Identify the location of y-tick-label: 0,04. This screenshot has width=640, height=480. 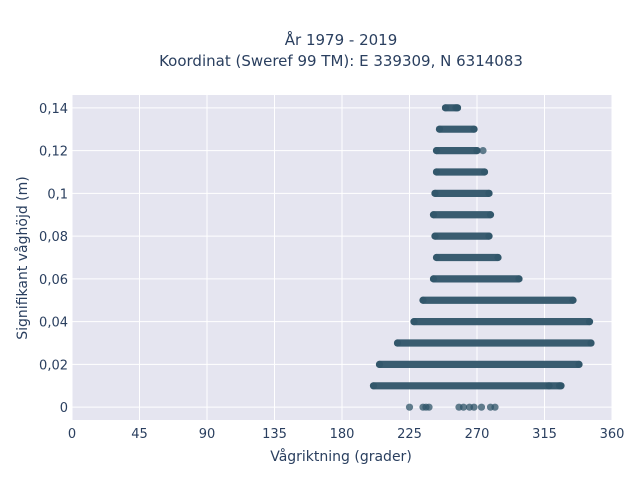
(53, 323).